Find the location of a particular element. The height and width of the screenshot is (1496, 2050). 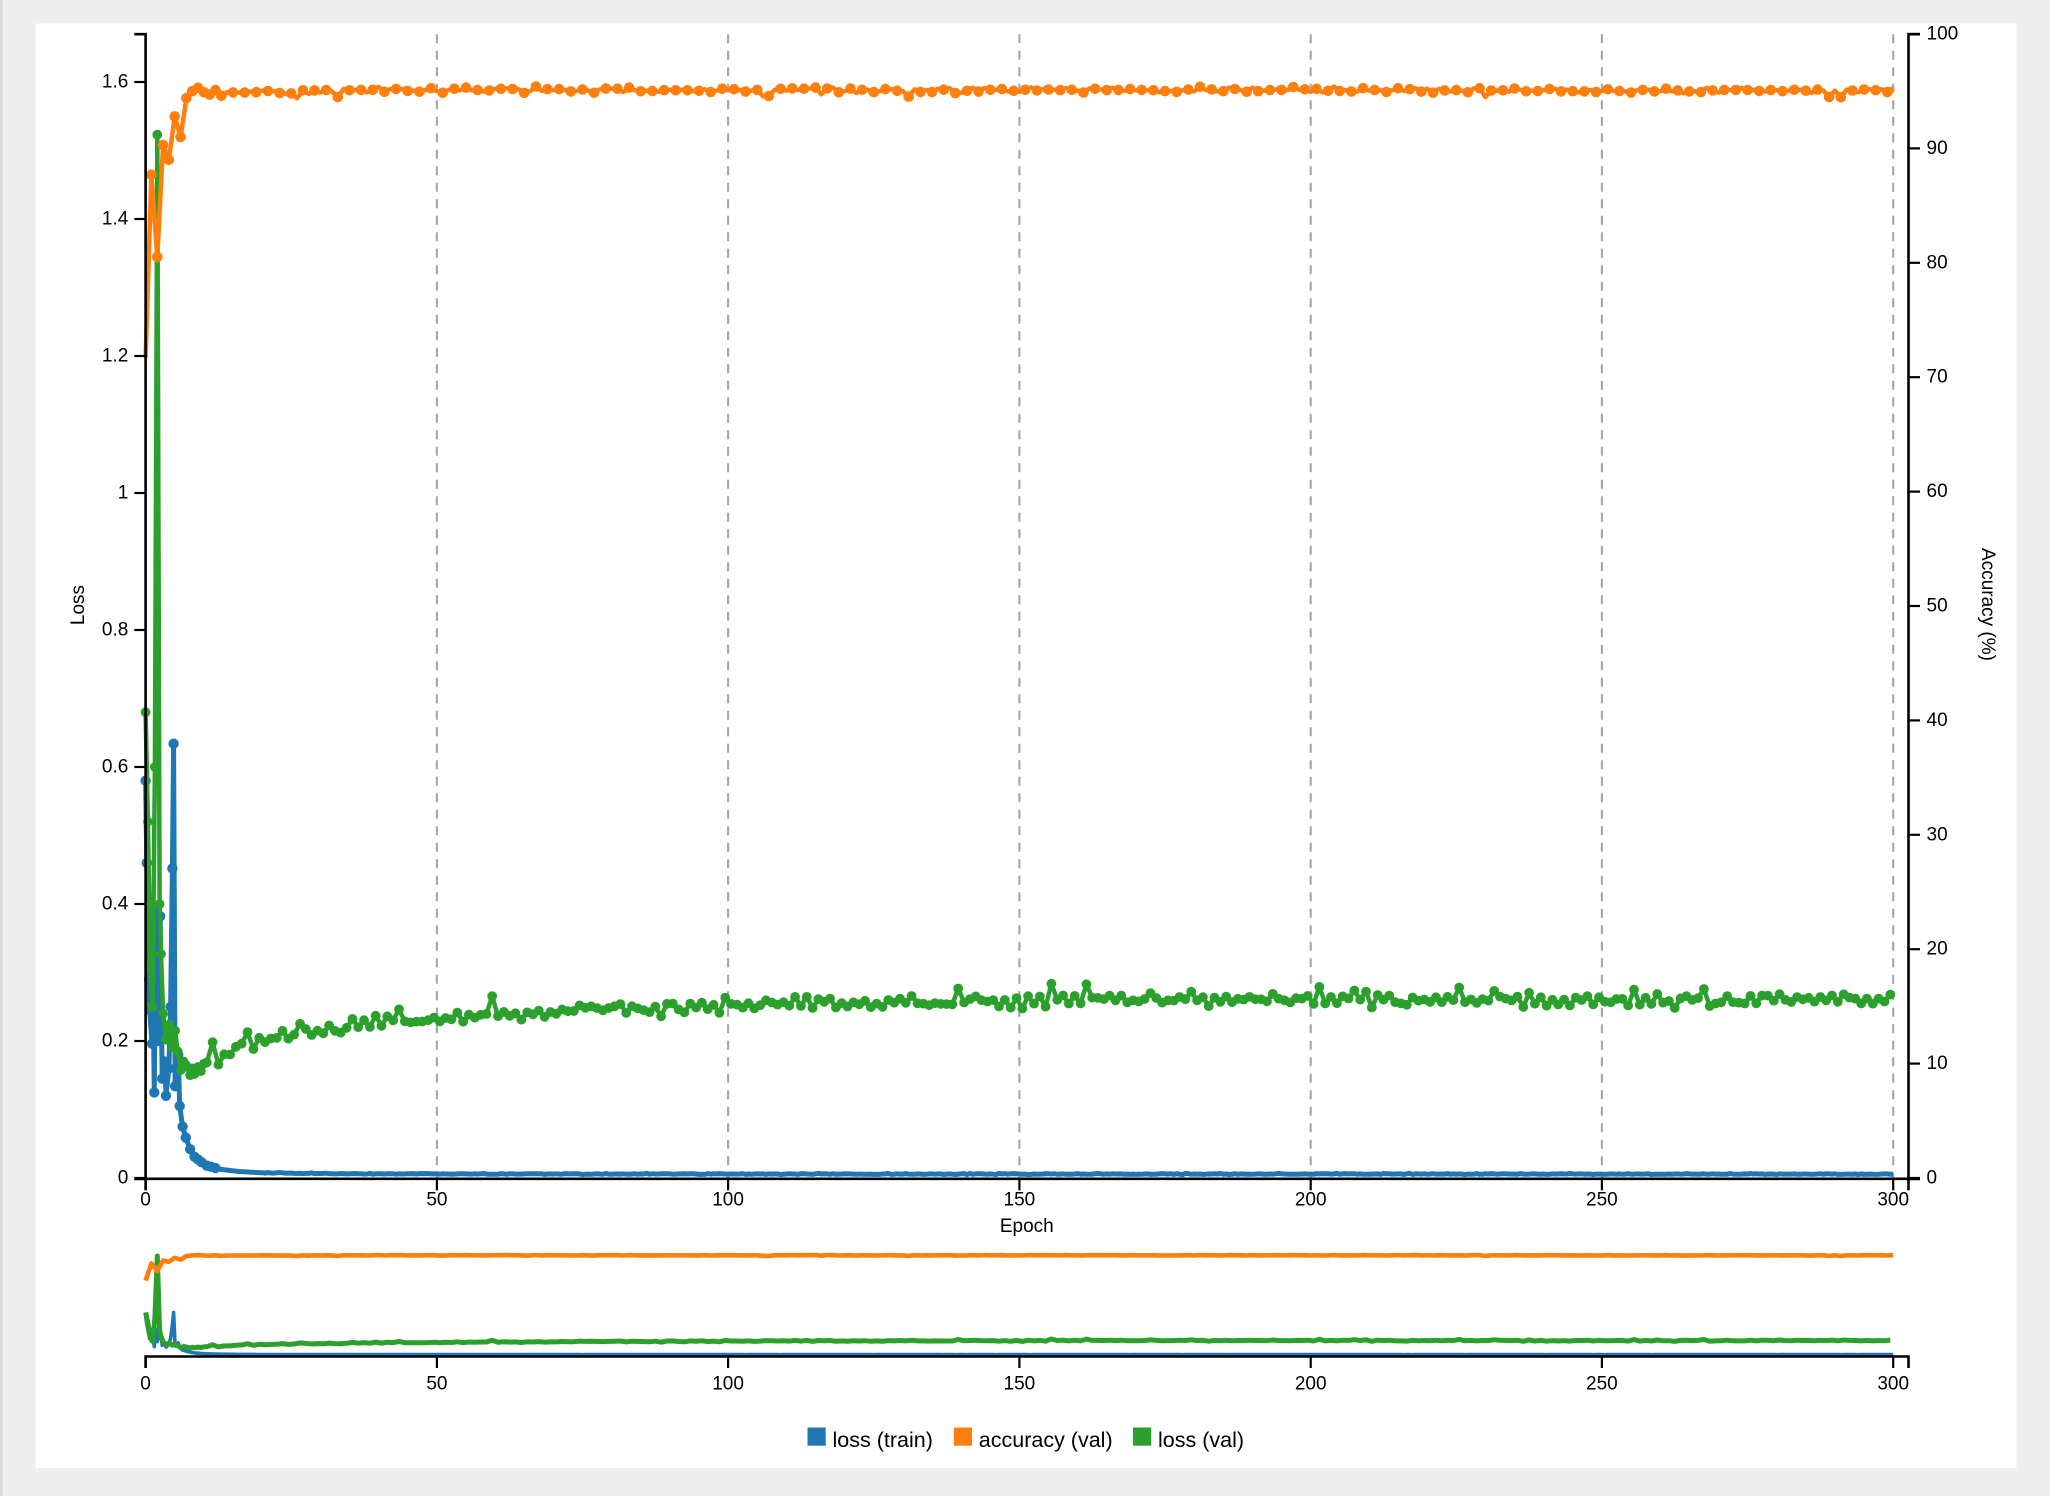

svg-text: 0.8 is located at coordinates (115, 630).